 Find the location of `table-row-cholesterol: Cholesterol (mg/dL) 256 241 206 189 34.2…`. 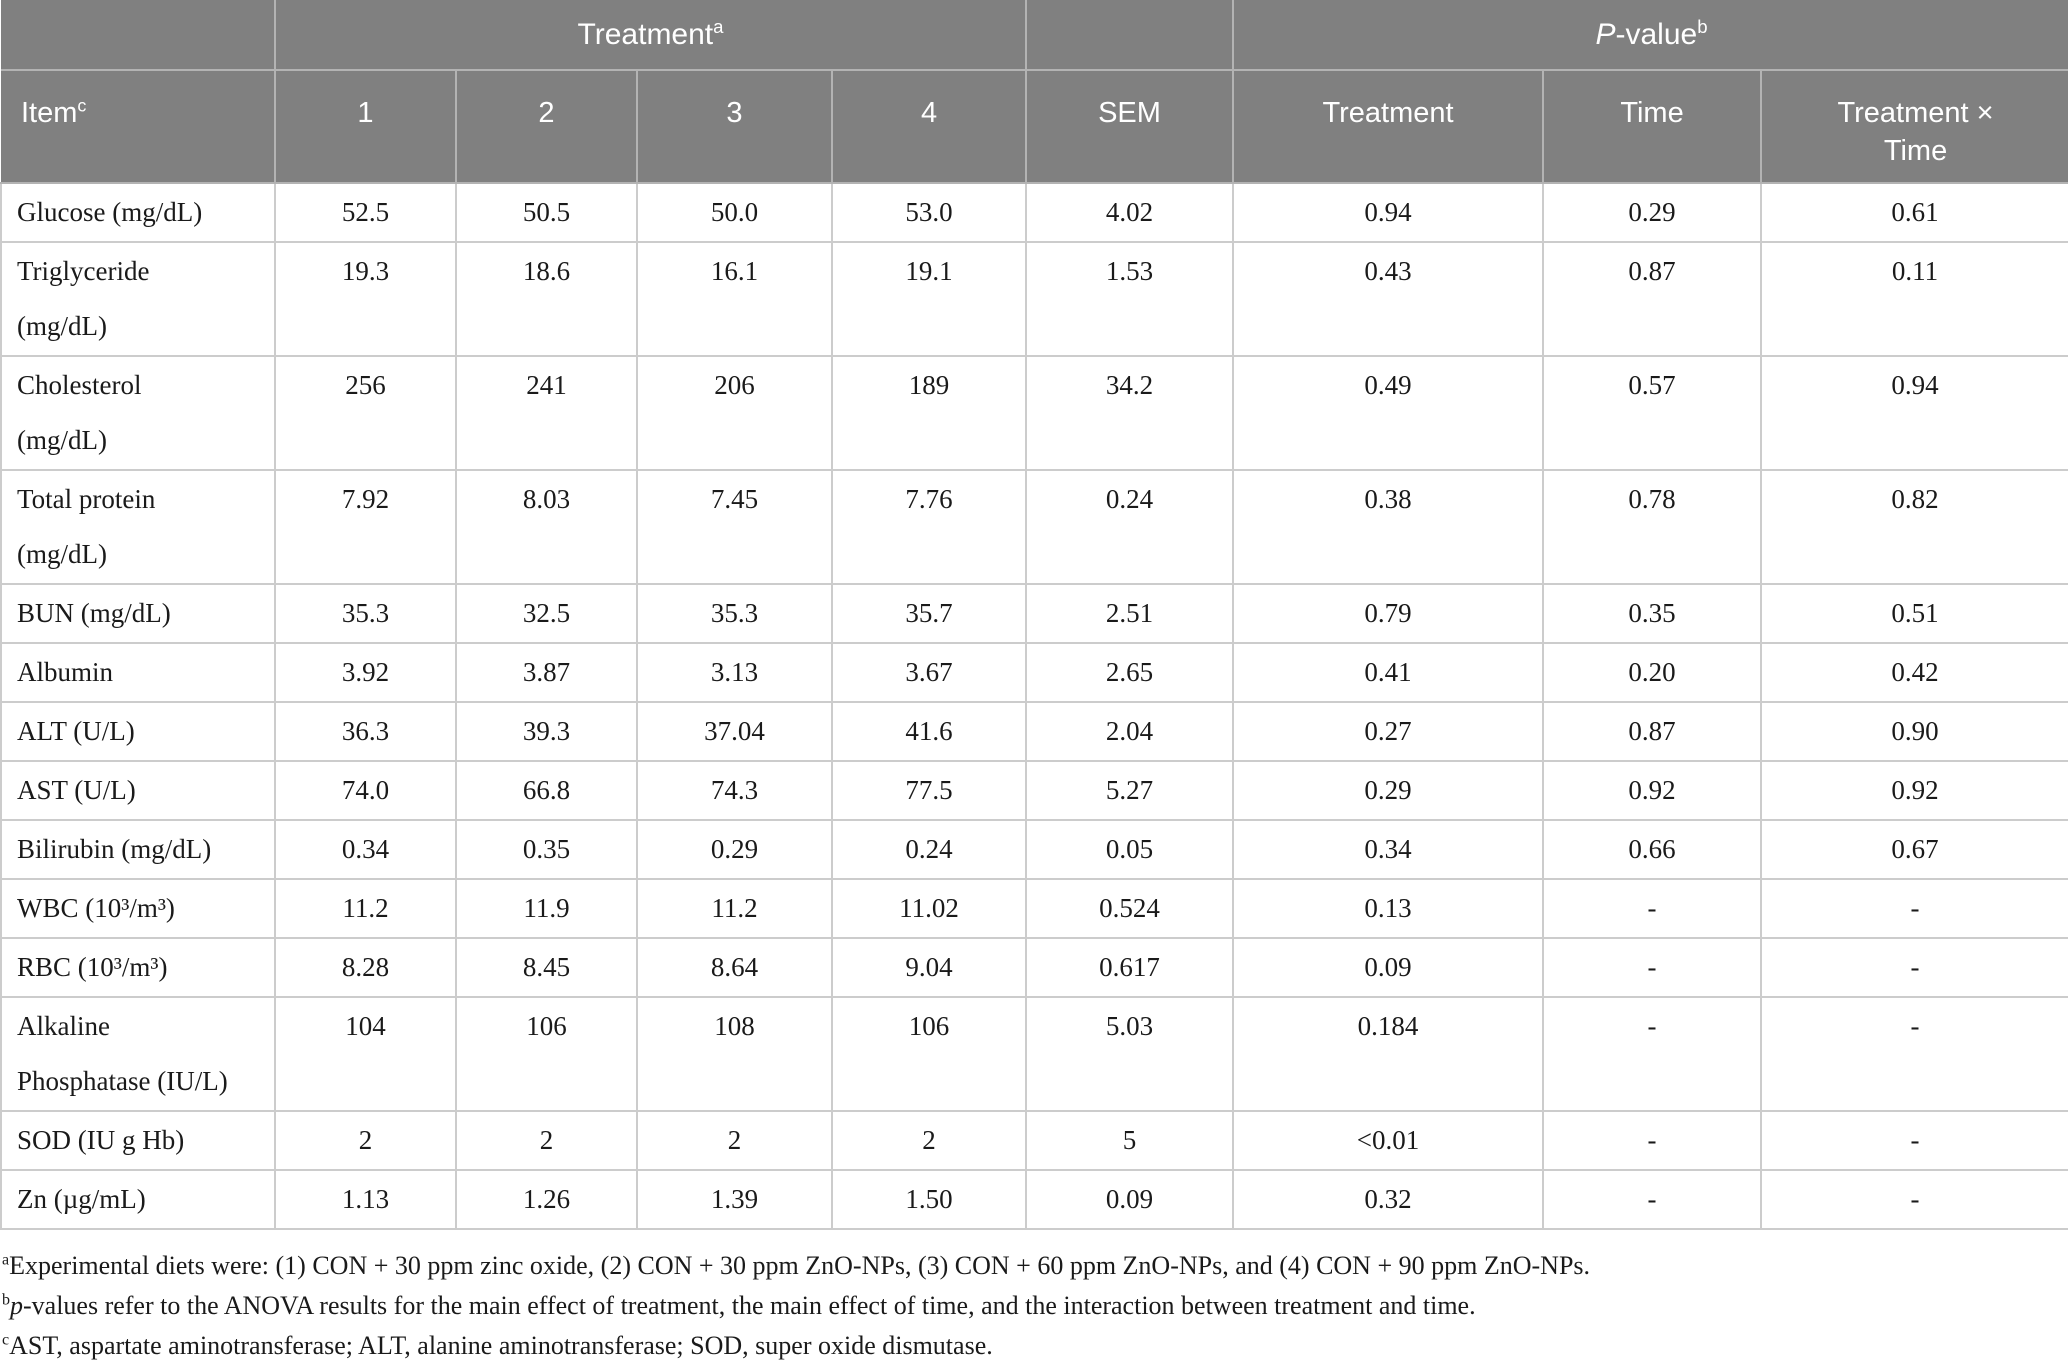

table-row-cholesterol: Cholesterol (mg/dL) 256 241 206 189 34.2… is located at coordinates (1034, 413).